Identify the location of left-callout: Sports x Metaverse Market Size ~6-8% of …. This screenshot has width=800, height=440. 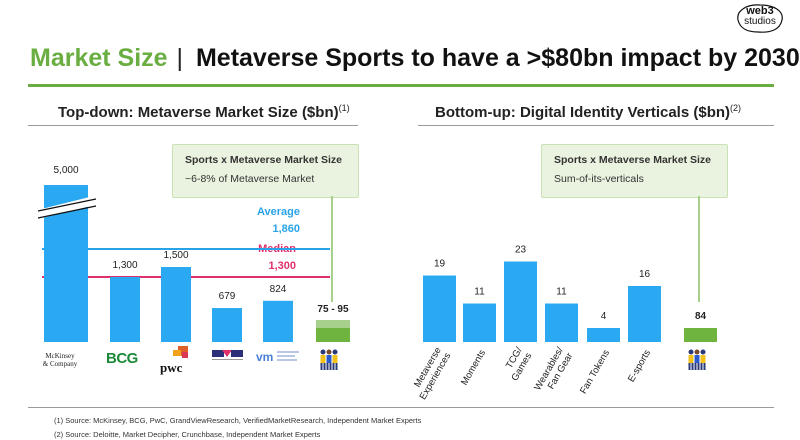
(265, 171).